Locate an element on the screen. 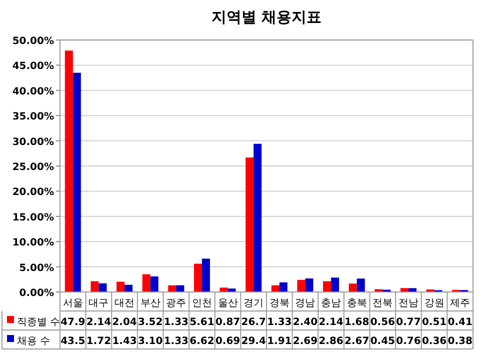  x-tick-label: 경남 is located at coordinates (305, 303).